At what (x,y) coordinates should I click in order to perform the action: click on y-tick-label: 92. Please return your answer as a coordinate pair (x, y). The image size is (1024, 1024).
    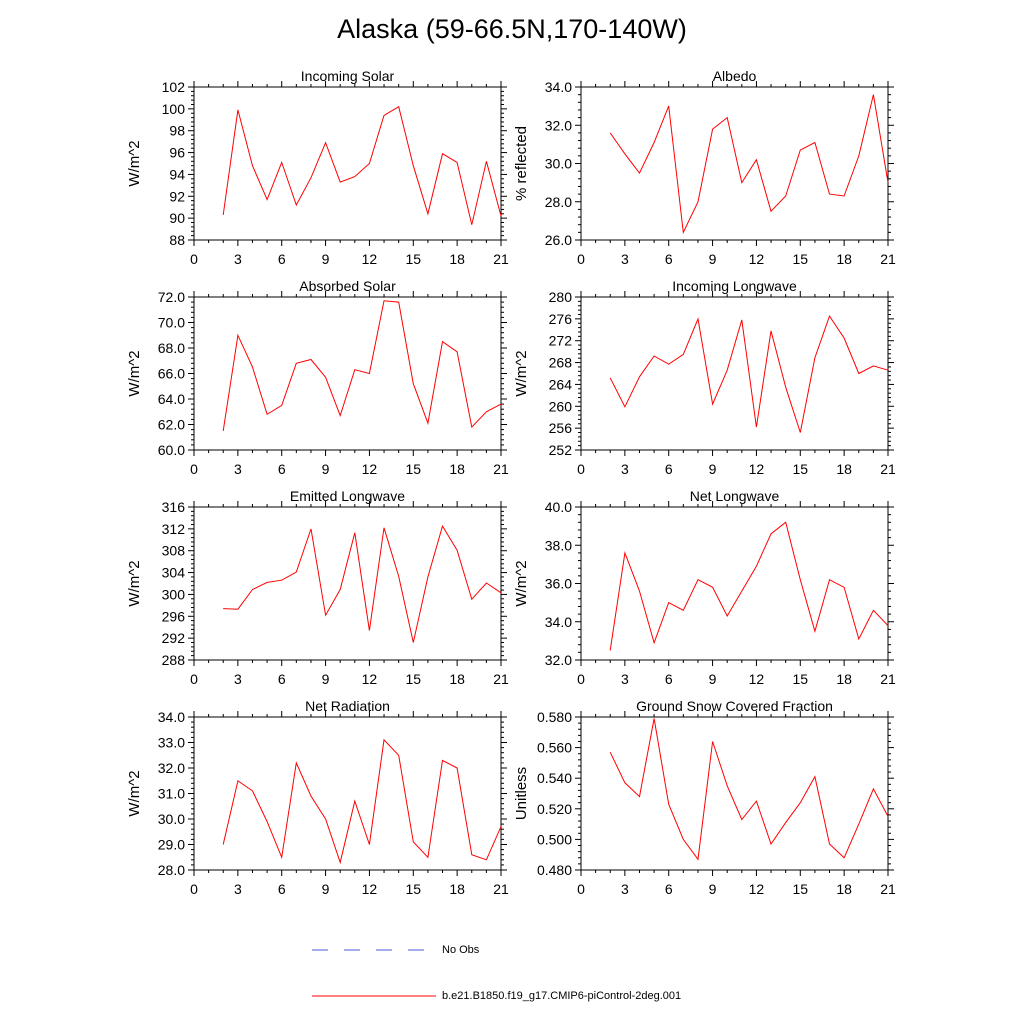
    Looking at the image, I should click on (177, 196).